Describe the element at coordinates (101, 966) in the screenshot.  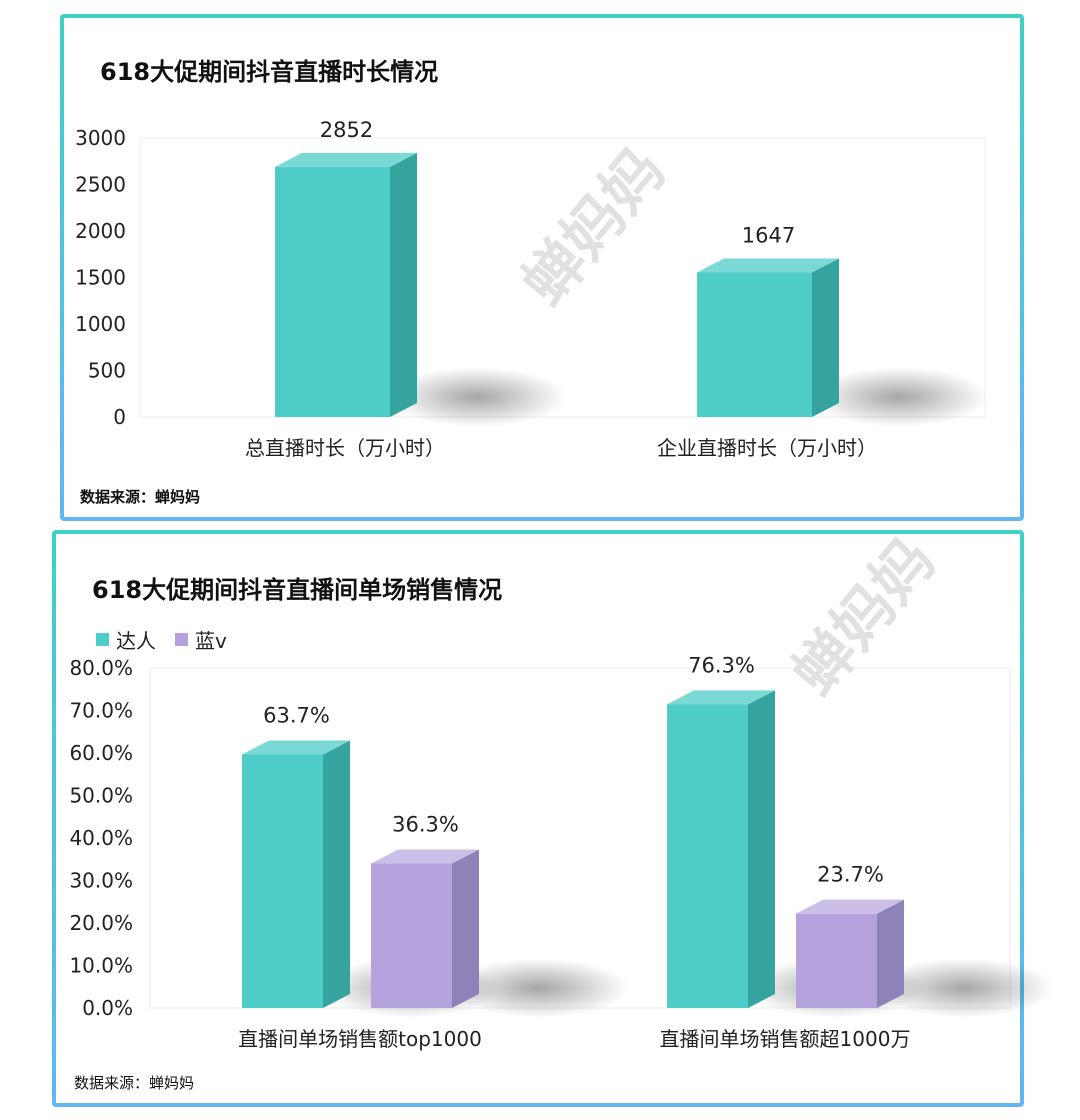
I see `y-tick-label: 10.0%` at that location.